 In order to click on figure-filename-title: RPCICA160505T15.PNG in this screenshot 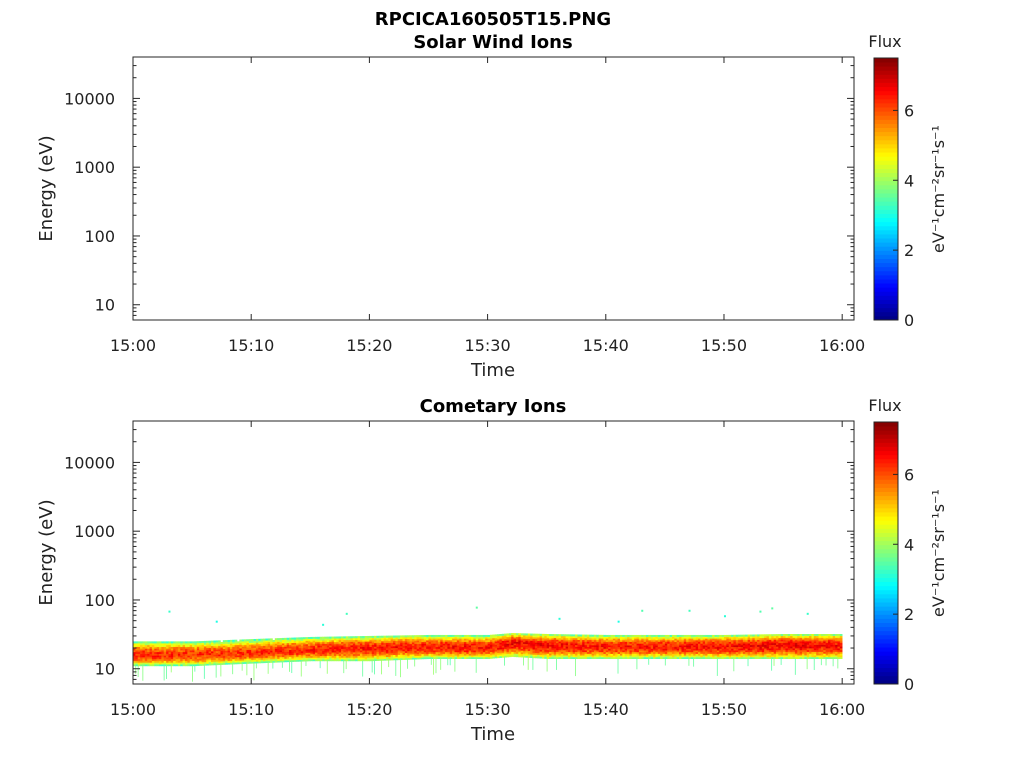, I will do `click(493, 19)`.